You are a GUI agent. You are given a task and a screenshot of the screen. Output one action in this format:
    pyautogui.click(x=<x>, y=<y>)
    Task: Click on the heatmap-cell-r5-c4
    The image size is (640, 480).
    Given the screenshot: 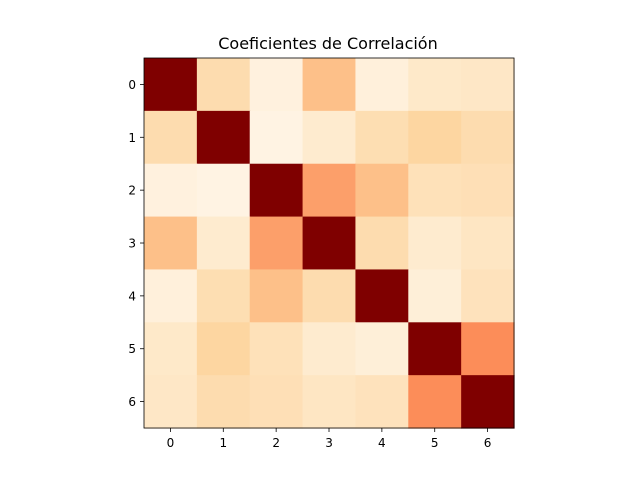 What is the action you would take?
    pyautogui.click(x=382, y=349)
    